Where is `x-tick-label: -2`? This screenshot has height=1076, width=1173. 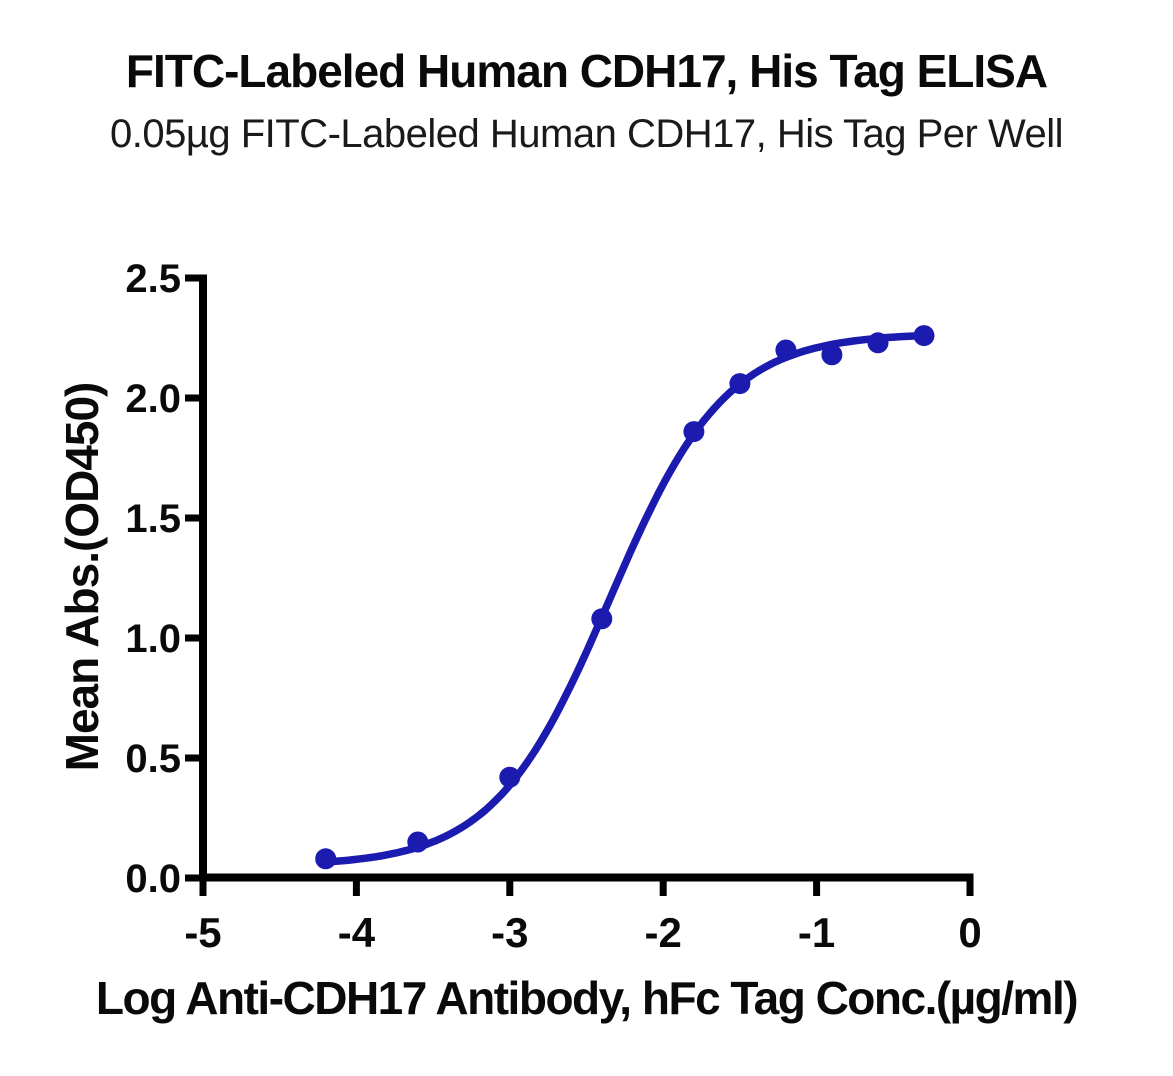
x-tick-label: -2 is located at coordinates (663, 932).